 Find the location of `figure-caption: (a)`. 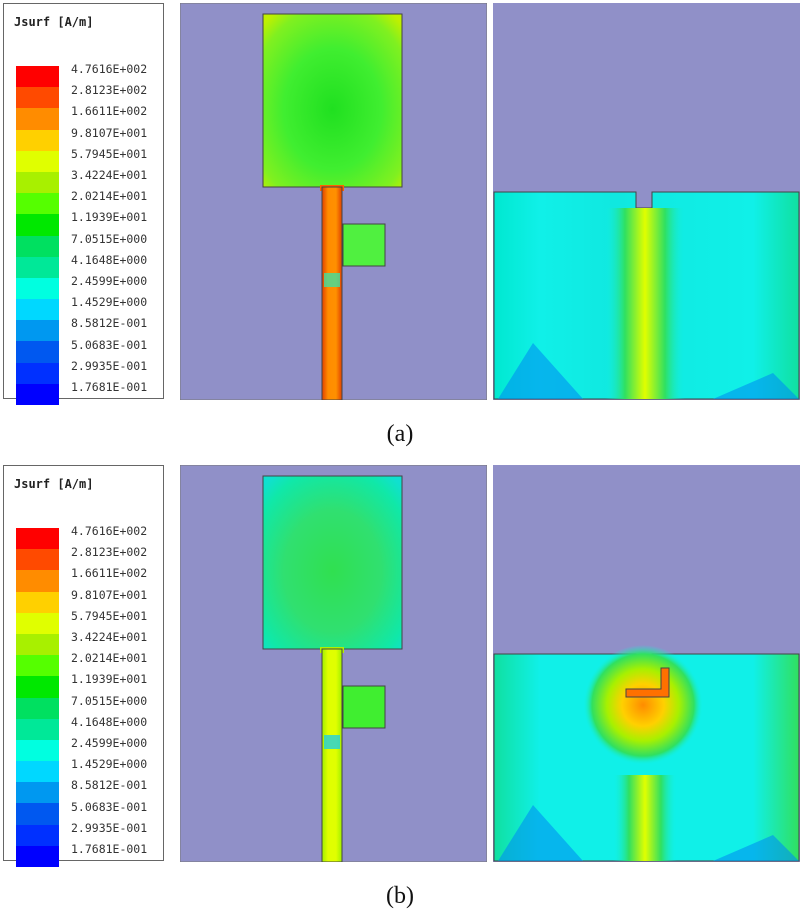

figure-caption: (a) is located at coordinates (400, 434).